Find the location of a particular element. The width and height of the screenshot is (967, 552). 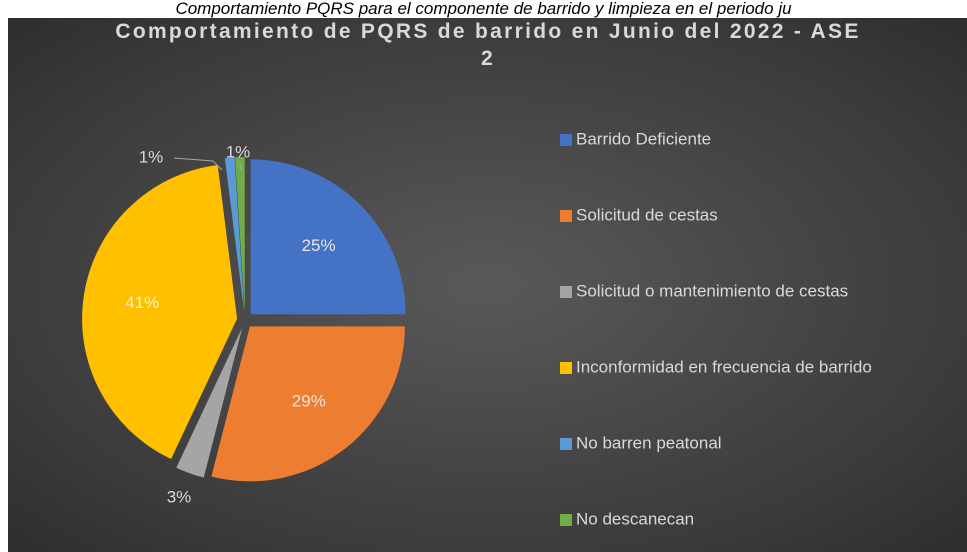

legend-label: No descanecan is located at coordinates (635, 518).